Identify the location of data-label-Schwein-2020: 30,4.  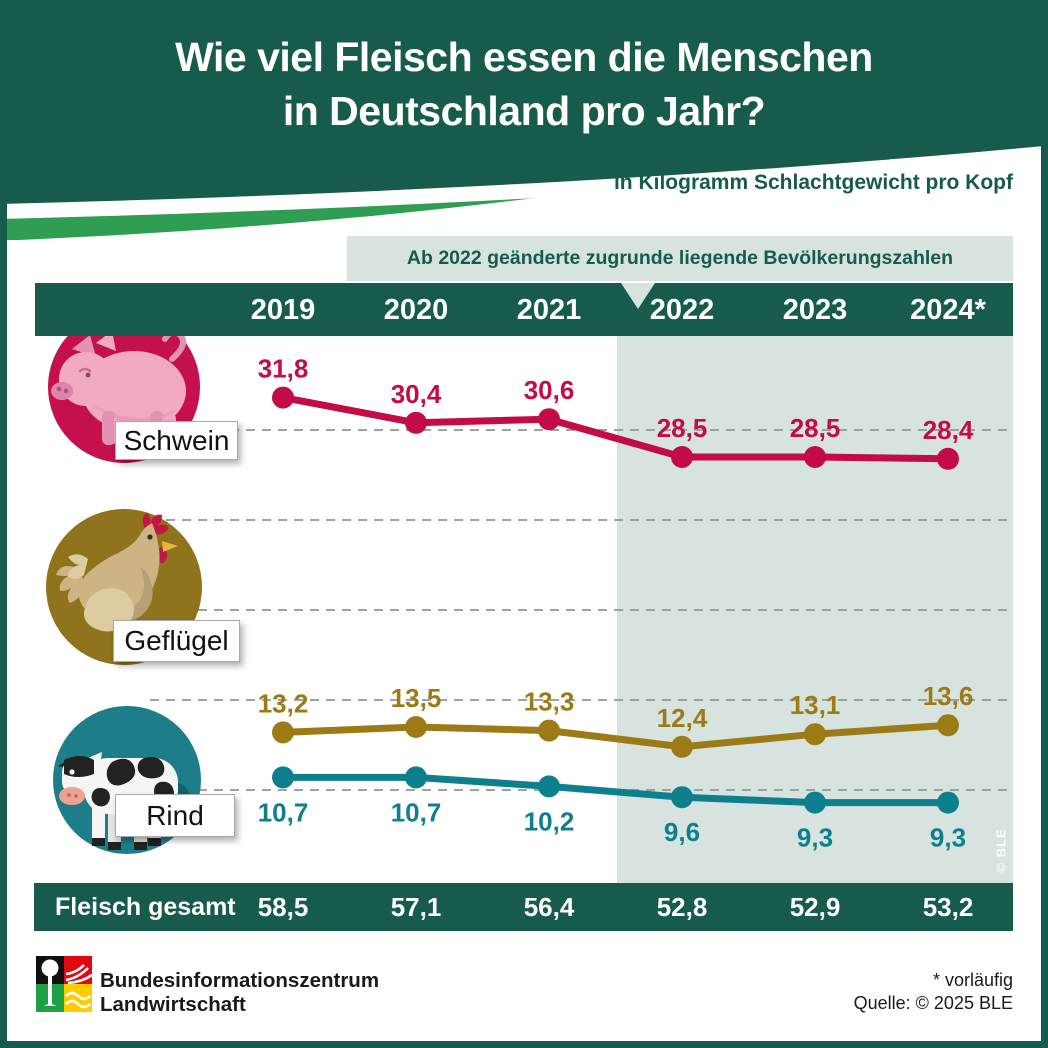
(416, 394).